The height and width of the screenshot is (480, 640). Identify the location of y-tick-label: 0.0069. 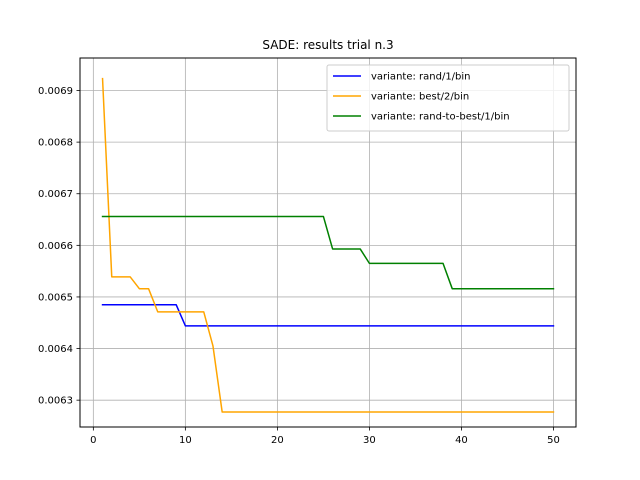
(55, 91).